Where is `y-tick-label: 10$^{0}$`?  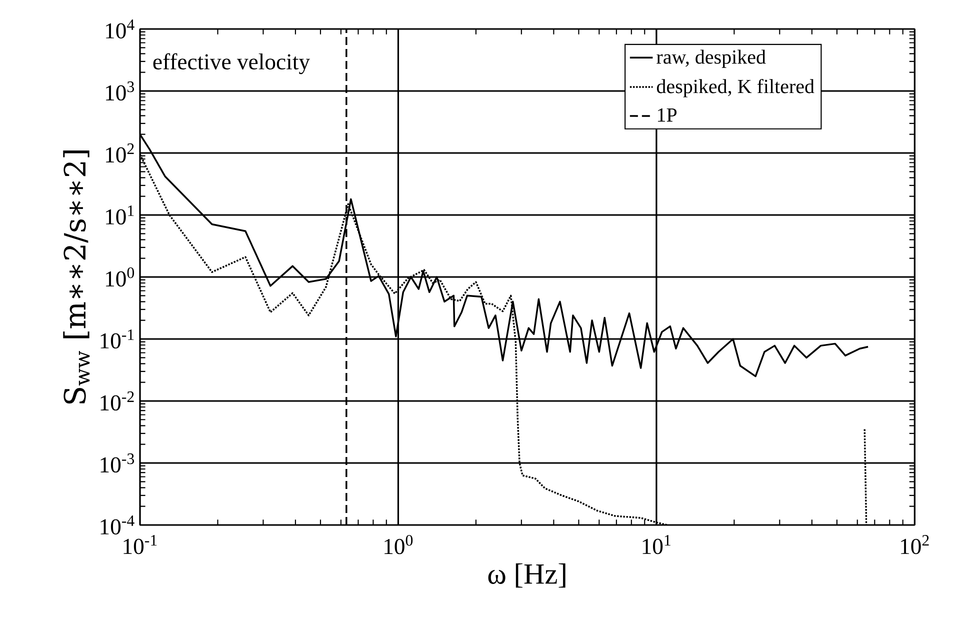
y-tick-label: 10$^{0}$ is located at coordinates (120, 277).